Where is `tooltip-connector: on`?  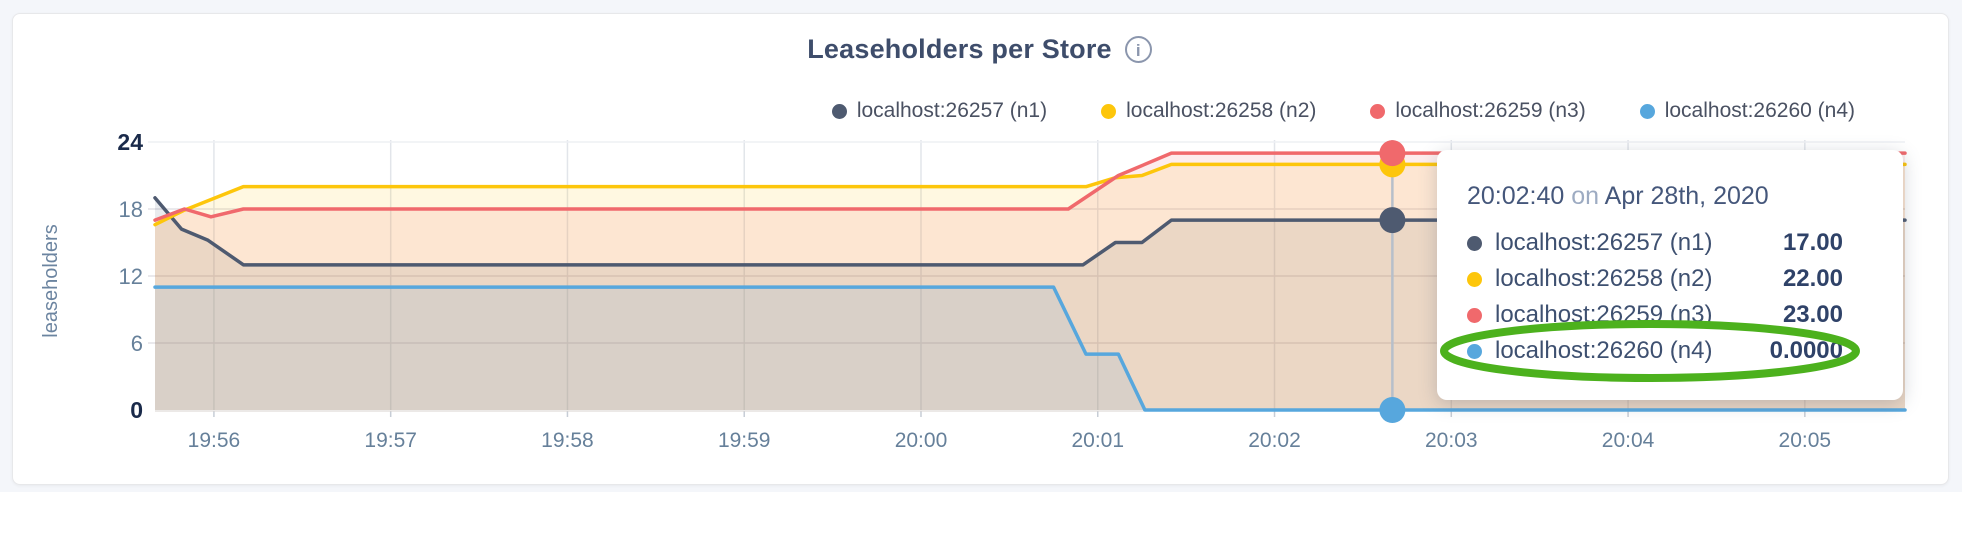
tooltip-connector: on is located at coordinates (1585, 196).